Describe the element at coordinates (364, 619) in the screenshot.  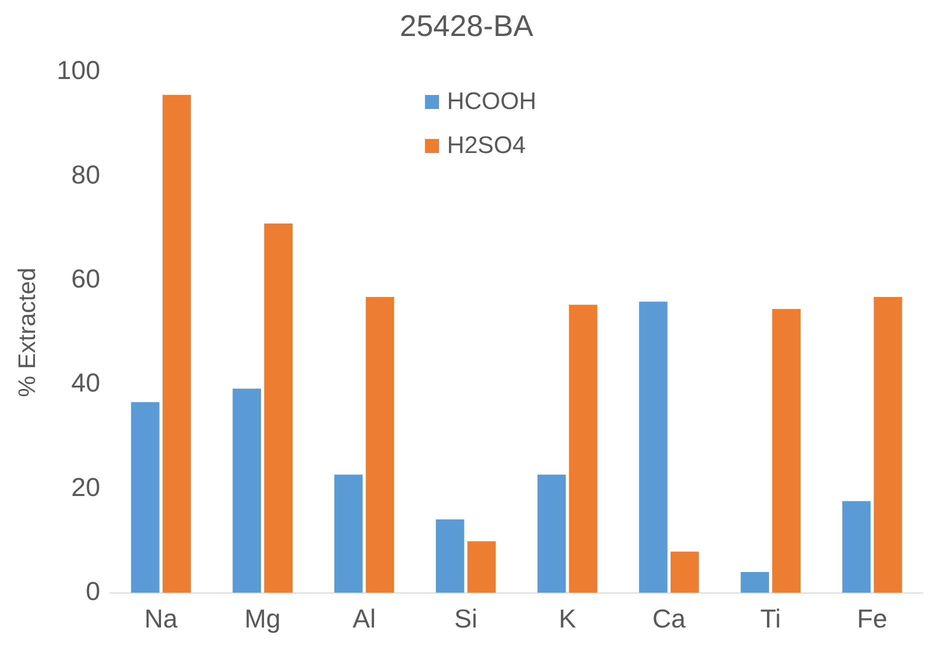
I see `x-tick-label: Al` at that location.